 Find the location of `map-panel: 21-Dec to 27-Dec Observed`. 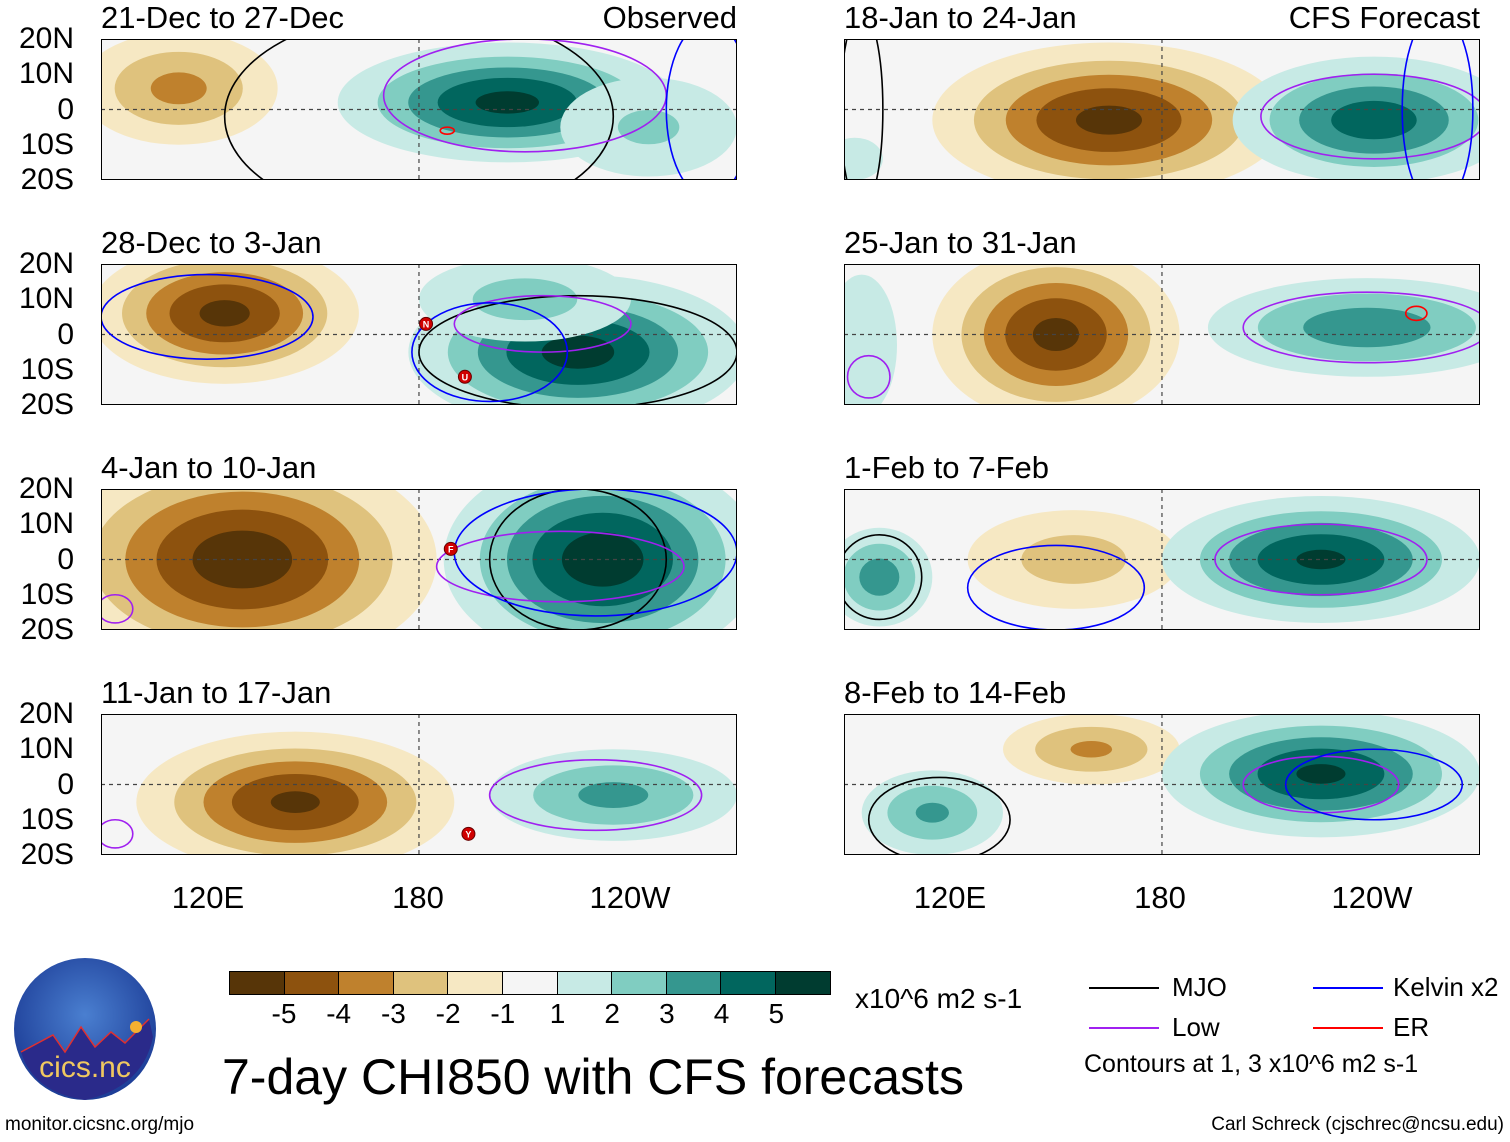

map-panel: 21-Dec to 27-Dec Observed is located at coordinates (419, 90).